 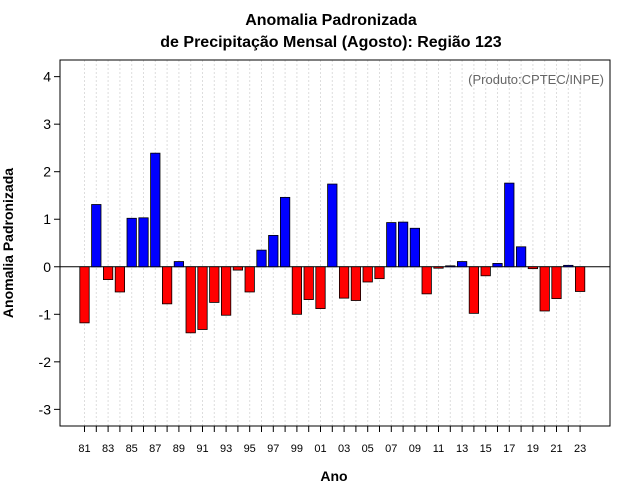 What do you see at coordinates (250, 449) in the screenshot?
I see `x-tick-label: 95` at bounding box center [250, 449].